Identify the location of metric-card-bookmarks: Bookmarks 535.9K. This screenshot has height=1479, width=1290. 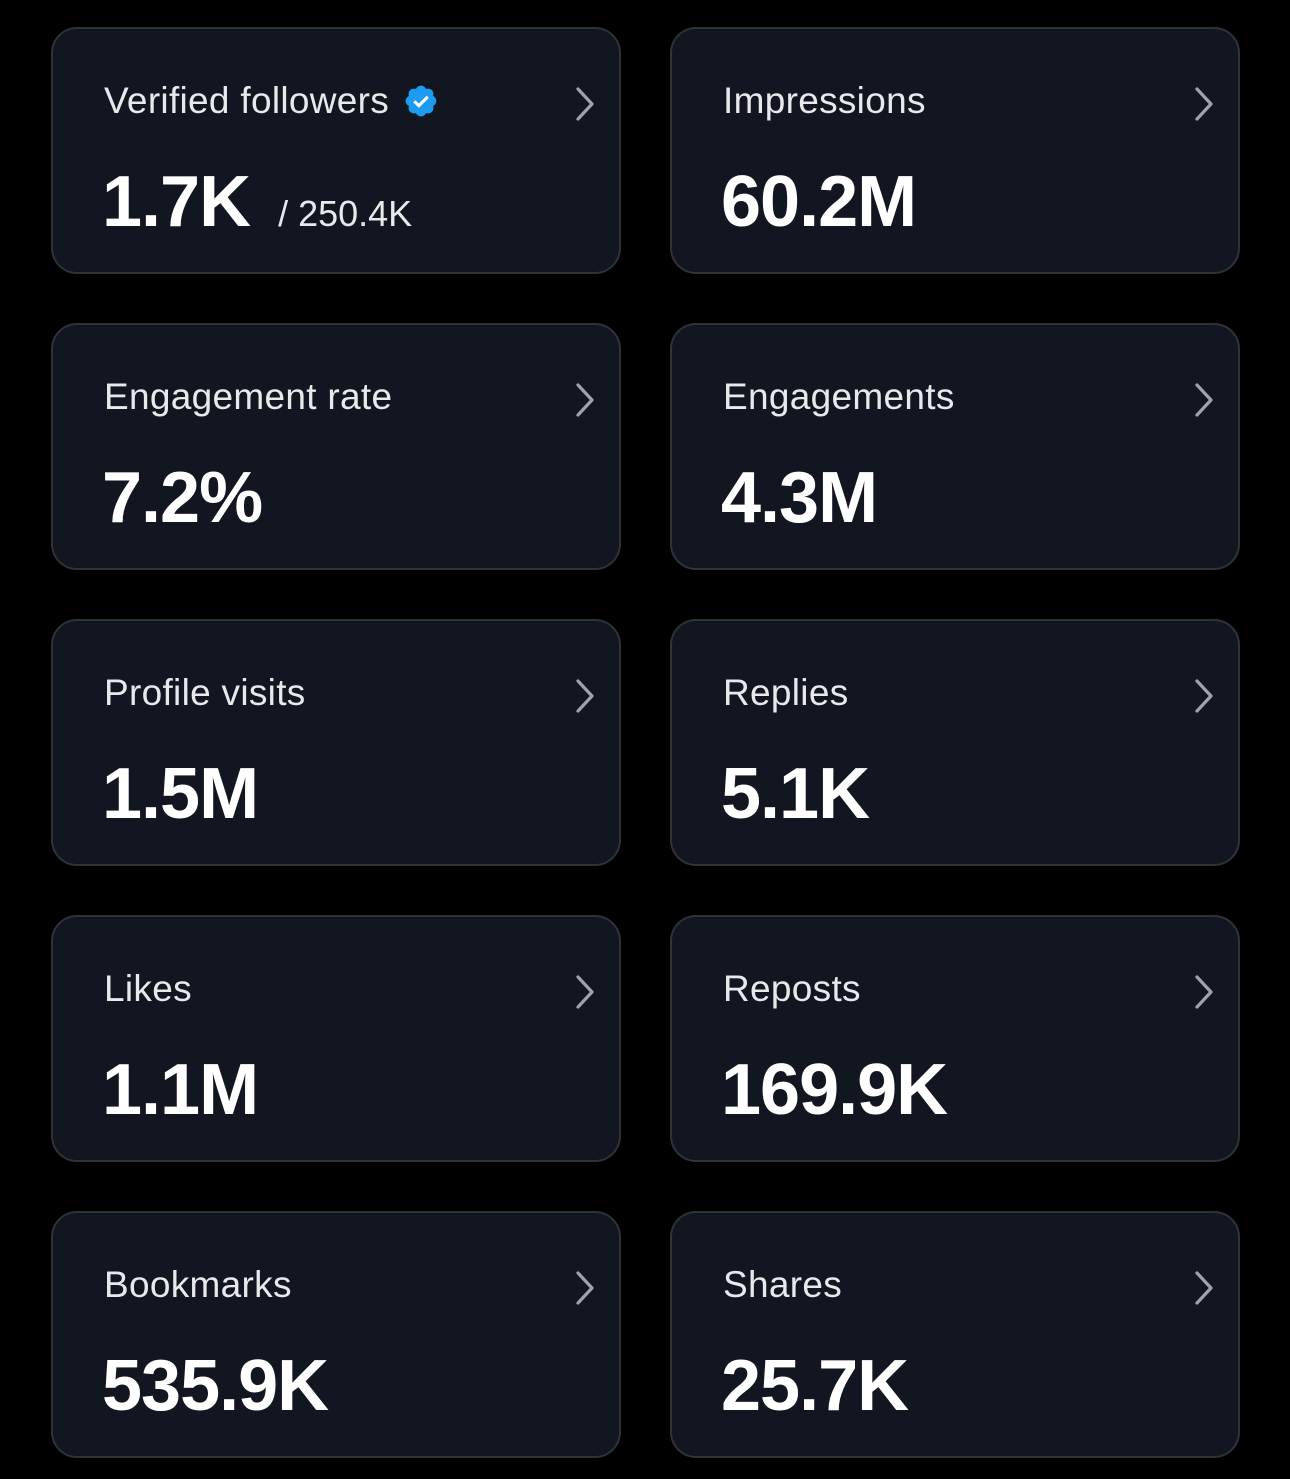
(336, 1334).